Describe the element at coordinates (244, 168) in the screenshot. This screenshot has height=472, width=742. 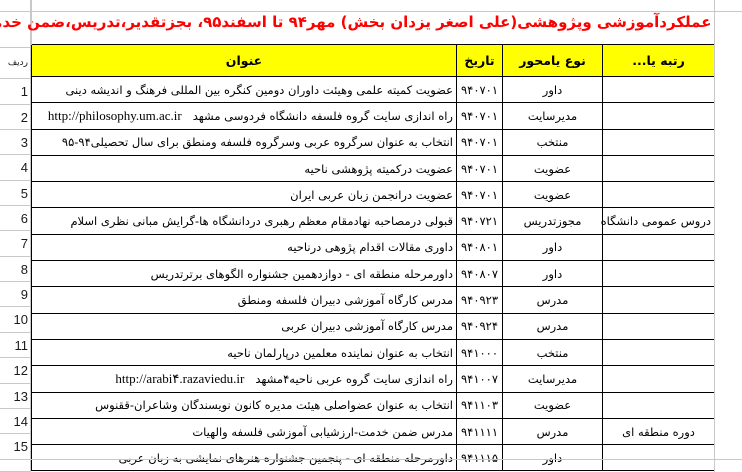
I see `cell-title: عضویت درکمیته پژوهشی ناحیه` at that location.